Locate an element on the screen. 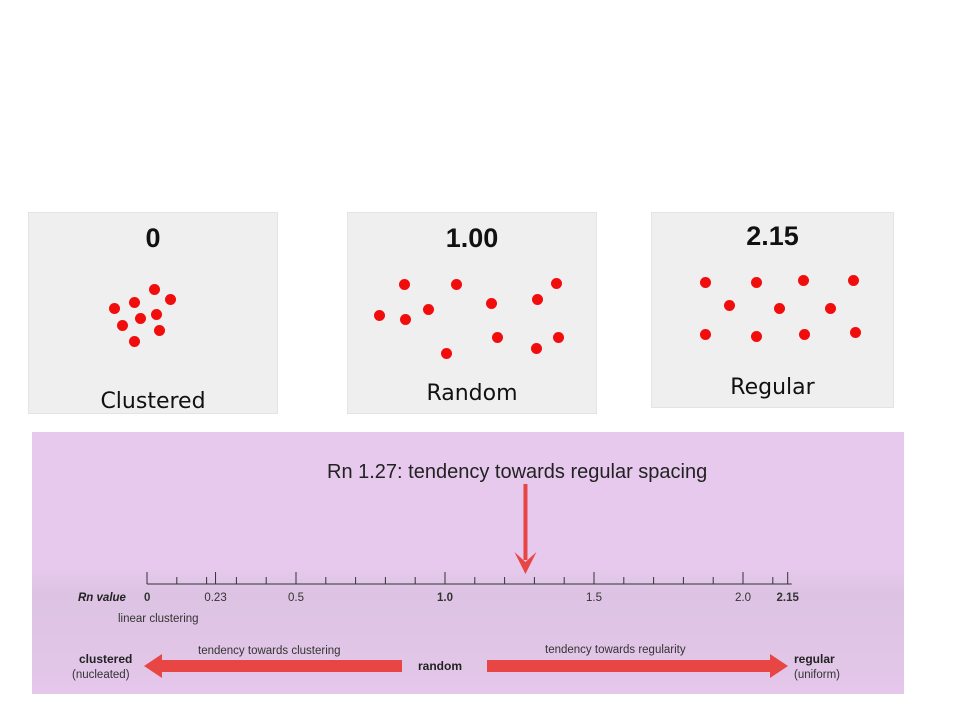 The image size is (960, 720). panel-value: 1.00 is located at coordinates (472, 238).